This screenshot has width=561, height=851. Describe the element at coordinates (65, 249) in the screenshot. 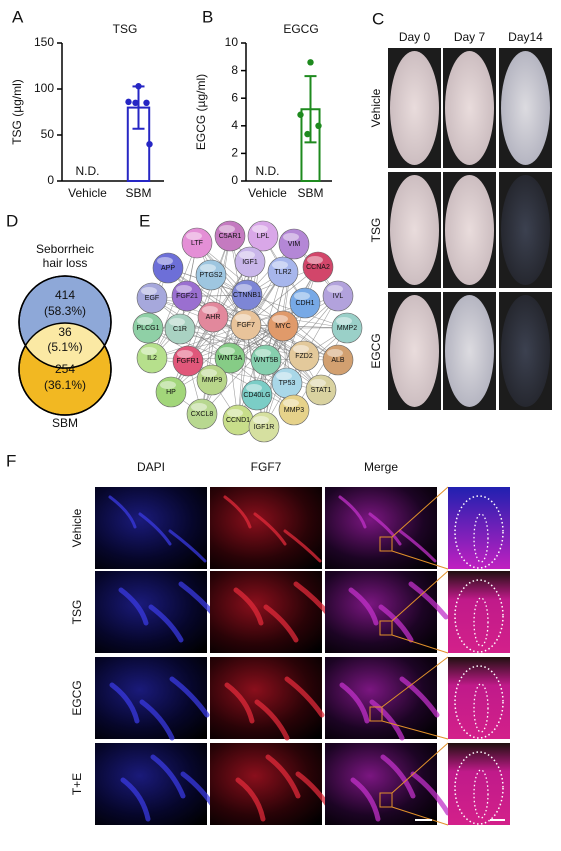

I see `set-label: Seborrheic` at that location.